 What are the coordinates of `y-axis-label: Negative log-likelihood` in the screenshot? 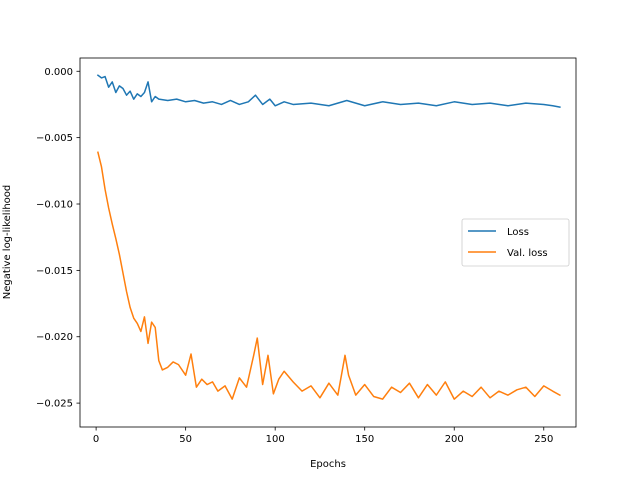 It's located at (7, 242).